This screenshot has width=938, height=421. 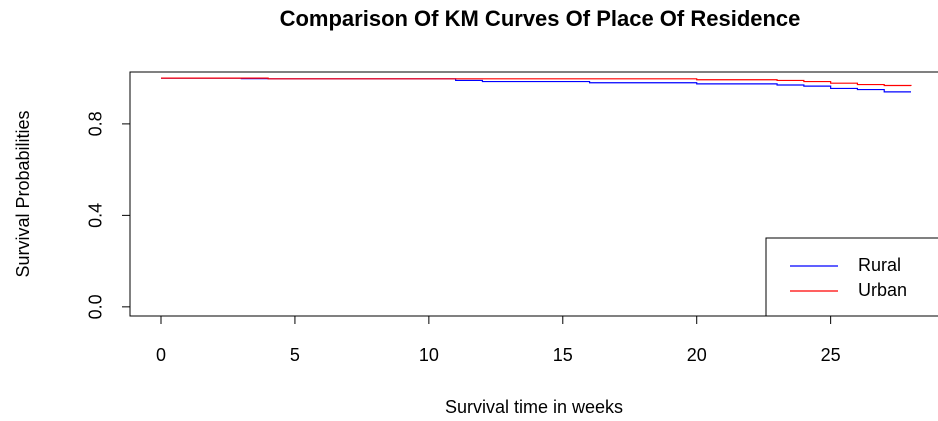 What do you see at coordinates (563, 355) in the screenshot?
I see `x-tick-label: 15` at bounding box center [563, 355].